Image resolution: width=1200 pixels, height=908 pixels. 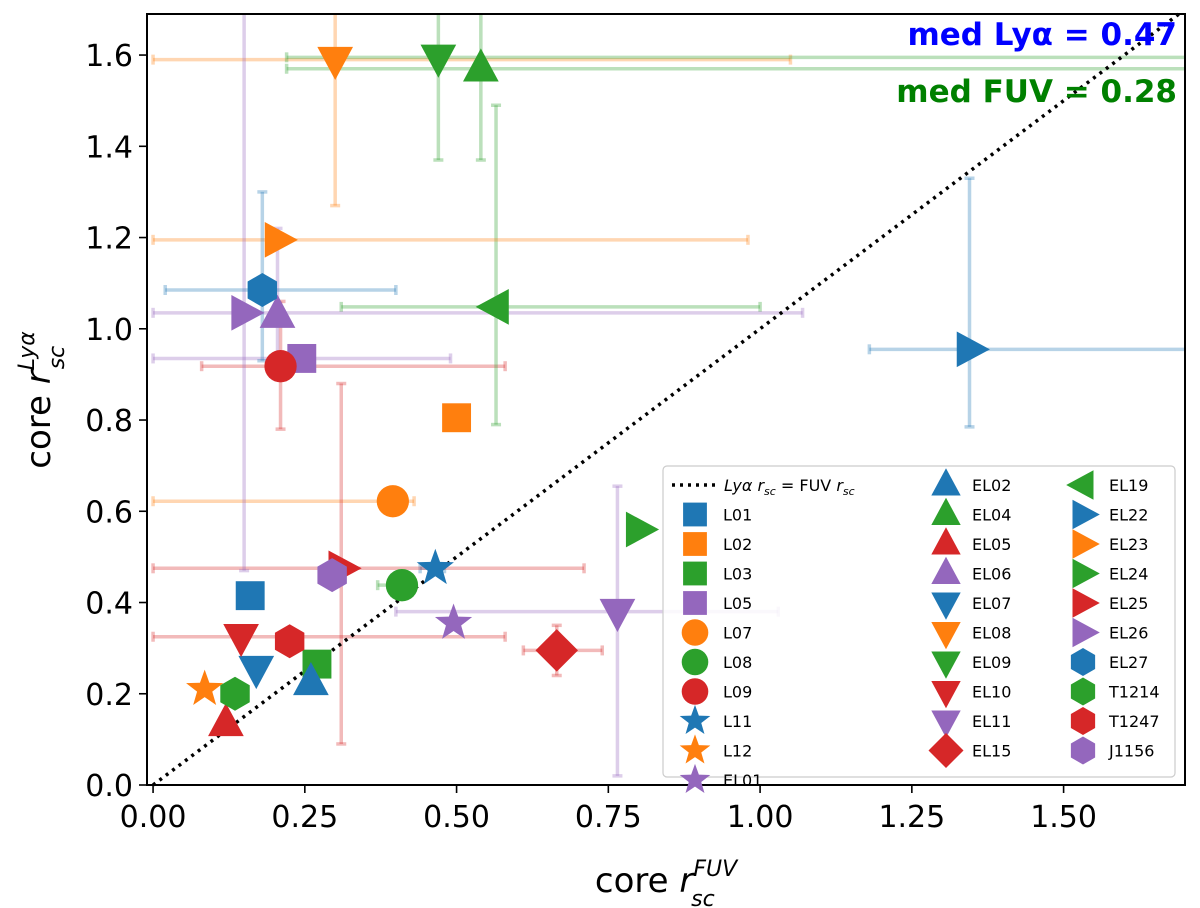 I want to click on marker-EL10, so click(x=241, y=640).